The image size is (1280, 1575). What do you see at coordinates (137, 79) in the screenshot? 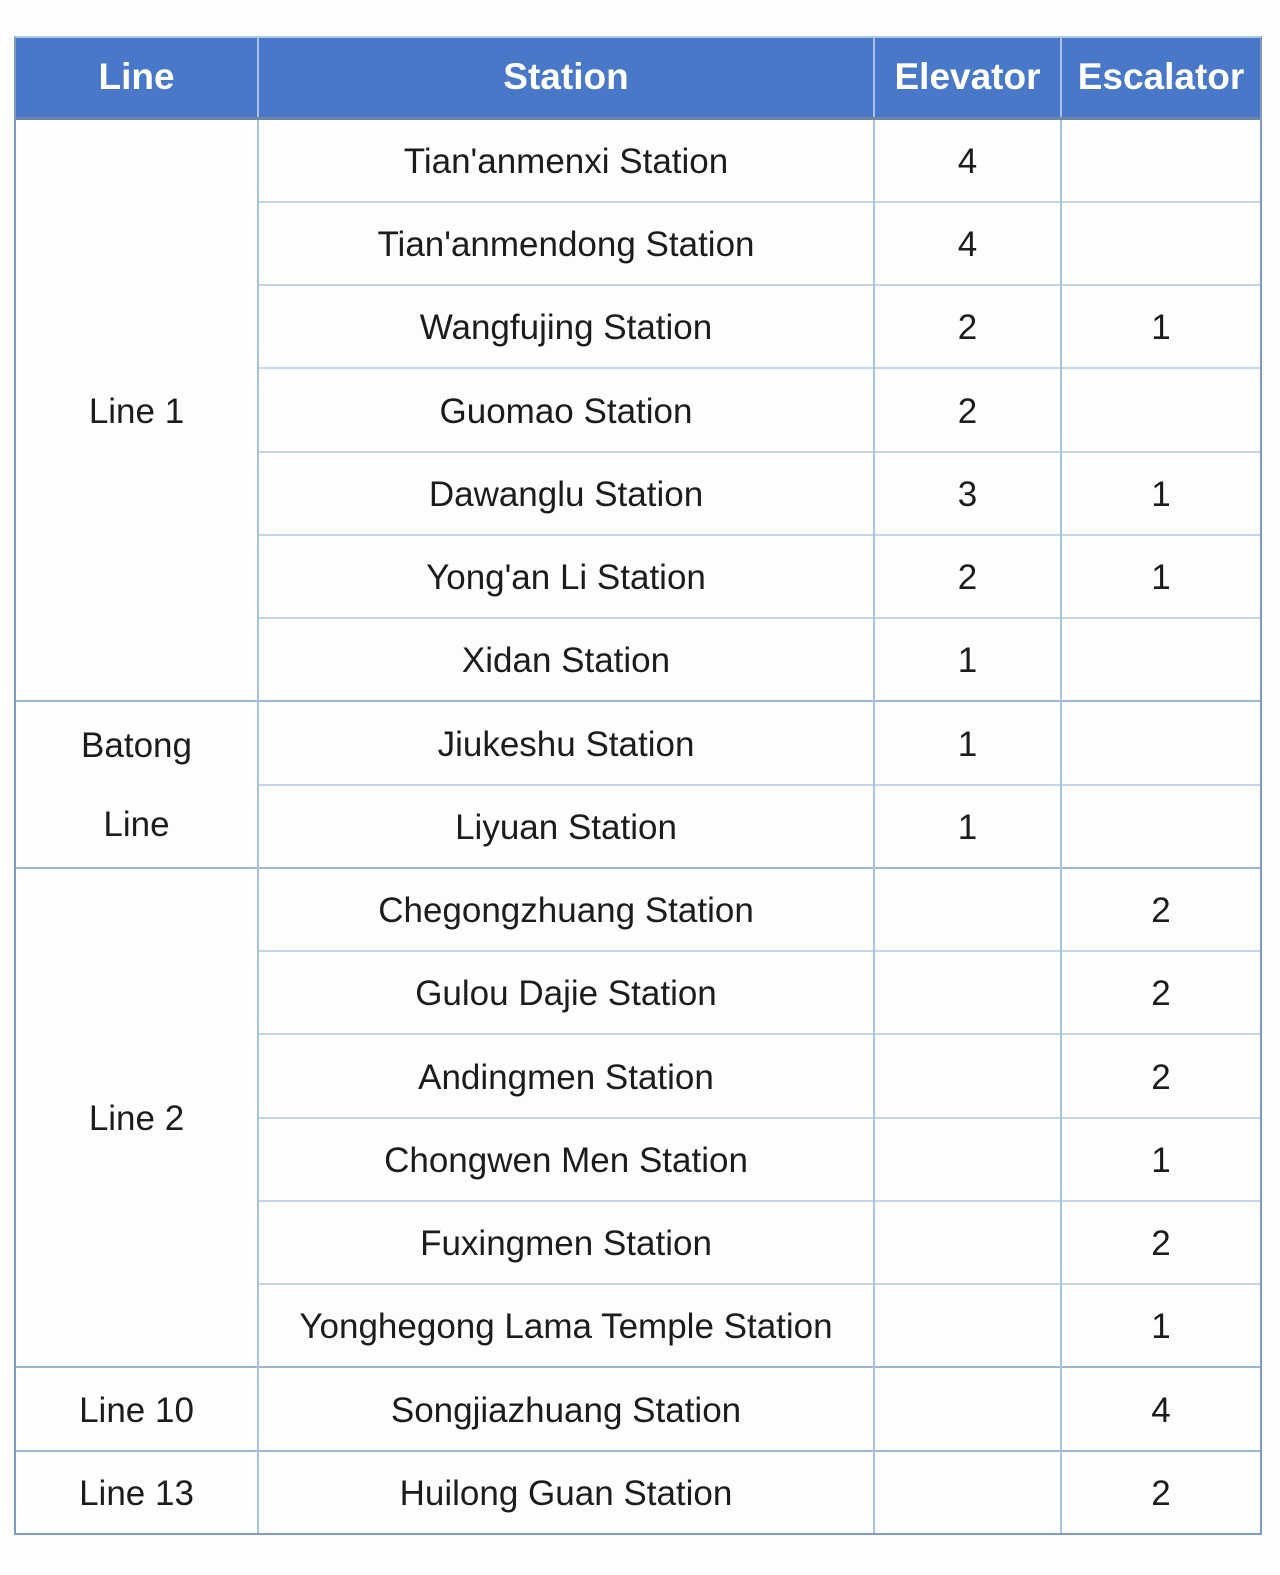
I see `column-header-line: Line` at bounding box center [137, 79].